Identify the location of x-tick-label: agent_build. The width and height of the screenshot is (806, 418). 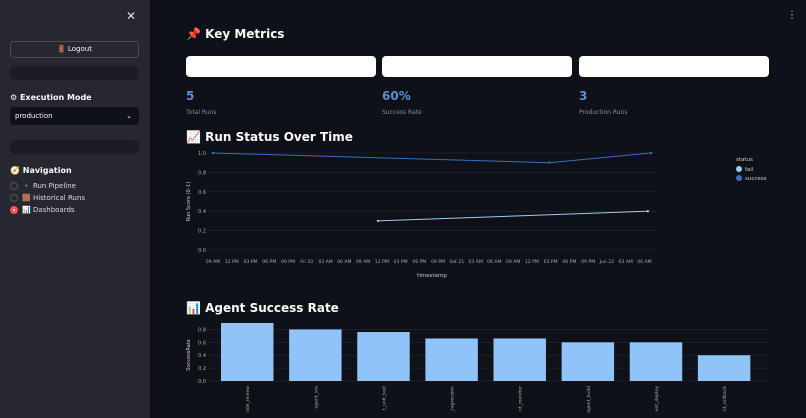
(589, 399).